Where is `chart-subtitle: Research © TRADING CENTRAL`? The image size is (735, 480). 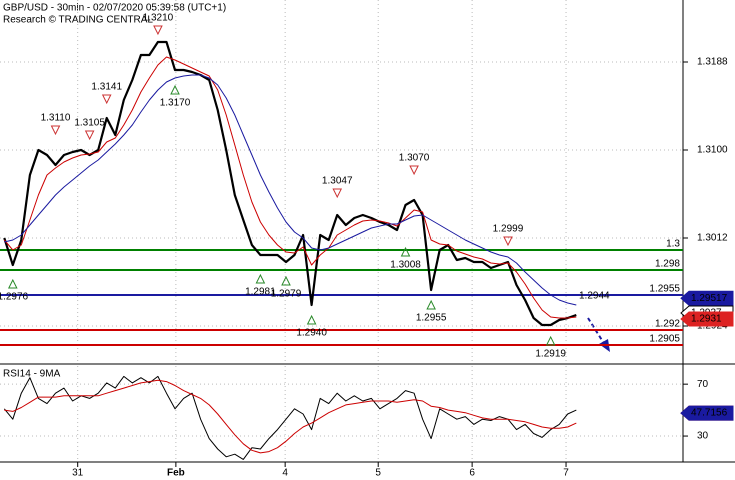 chart-subtitle: Research © TRADING CENTRAL is located at coordinates (78, 20).